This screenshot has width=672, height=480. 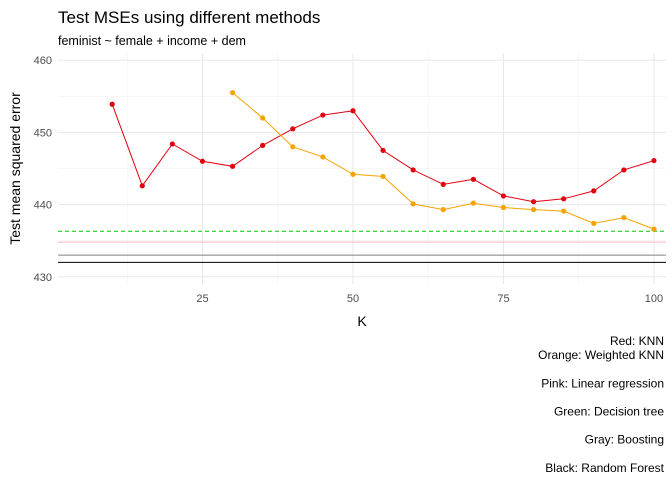 I want to click on caption-line: Green: Decision tree, so click(x=609, y=412).